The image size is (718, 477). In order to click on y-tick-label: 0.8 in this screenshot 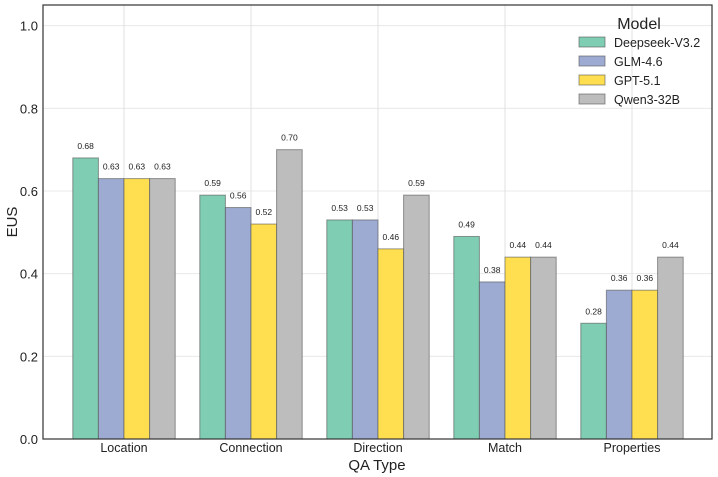, I will do `click(29, 108)`.